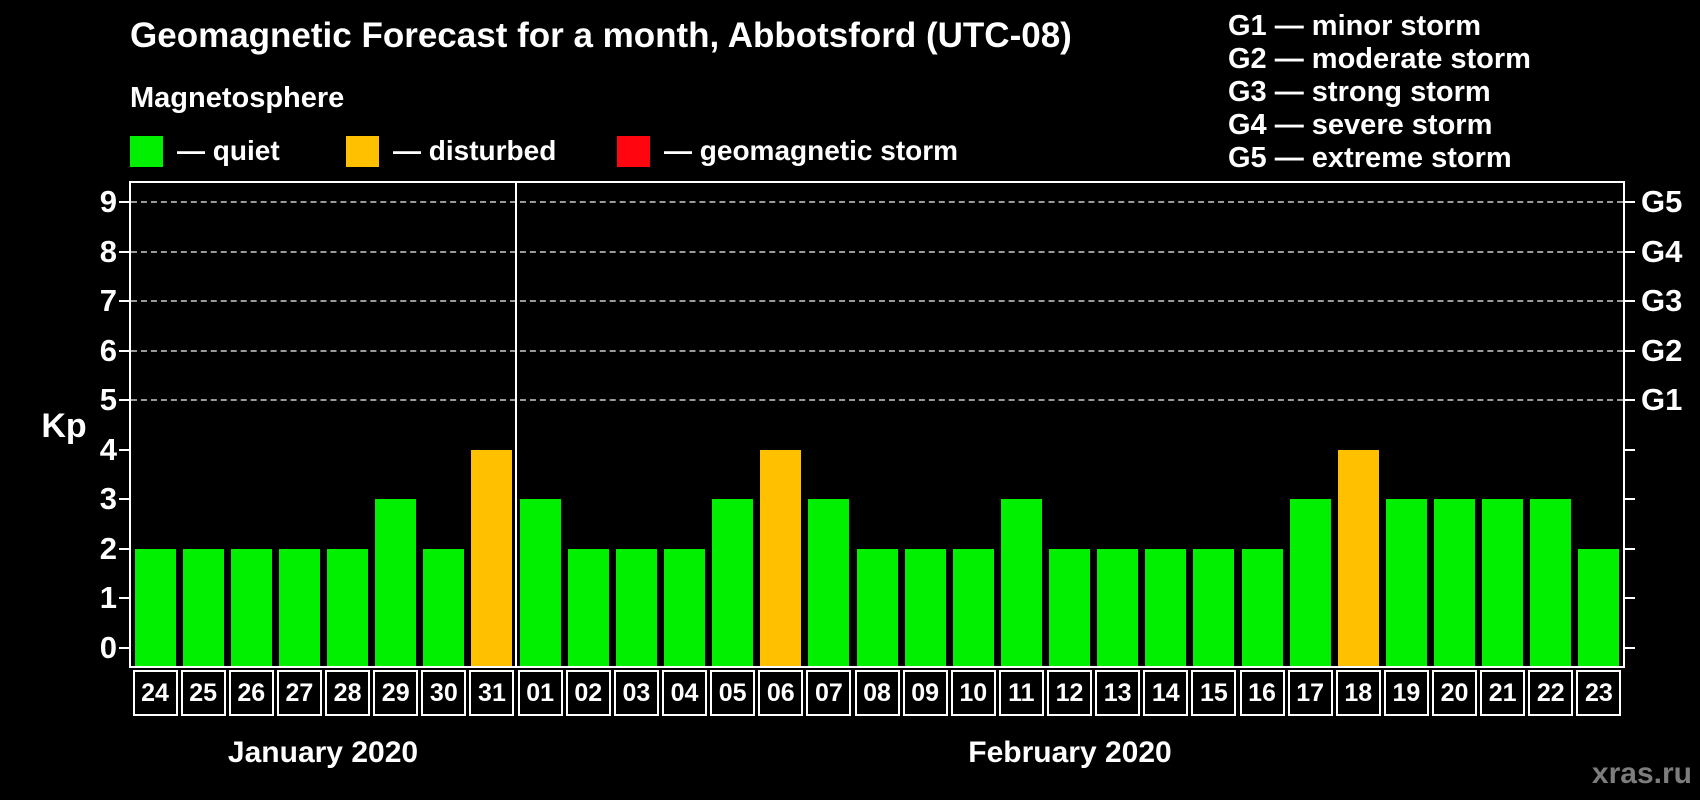  Describe the element at coordinates (877, 301) in the screenshot. I see `gridline-kp7` at that location.